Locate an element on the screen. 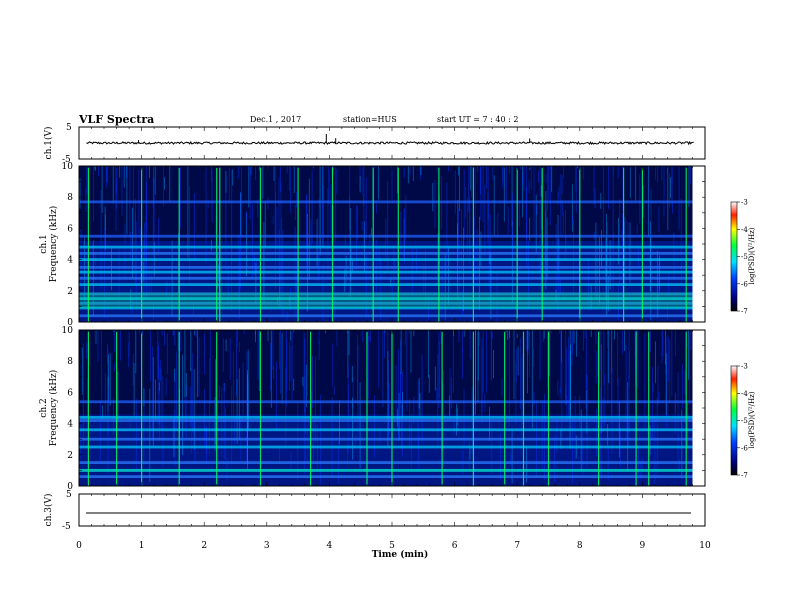 This screenshot has width=792, height=612. spec1-band-1.2khz is located at coordinates (386, 303).